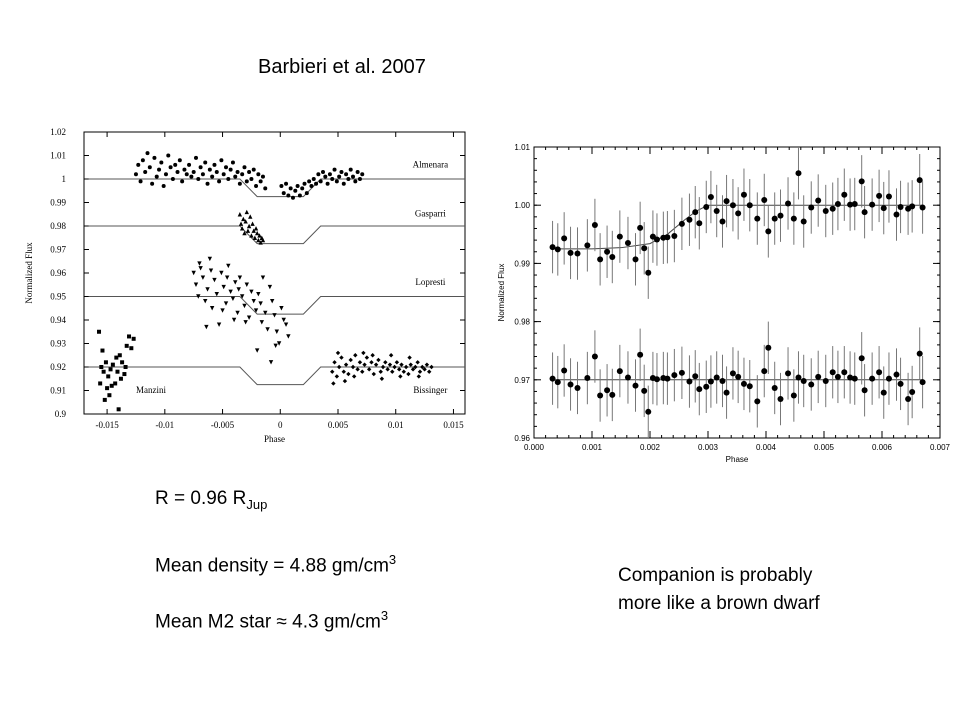 This screenshot has width=960, height=720. What do you see at coordinates (396, 425) in the screenshot?
I see `x-tick-label: 0.01` at bounding box center [396, 425].